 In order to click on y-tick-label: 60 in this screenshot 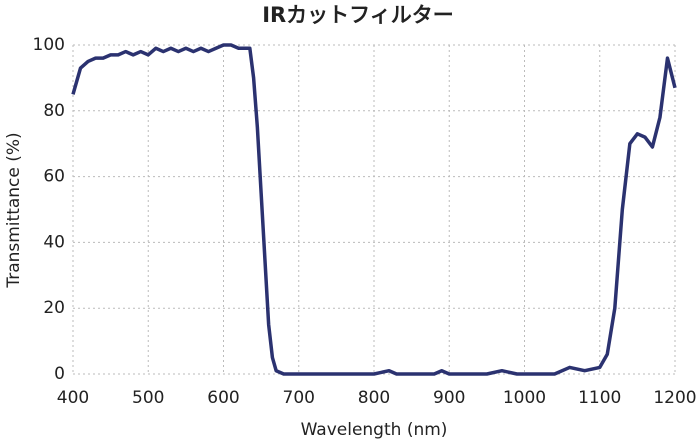, I will do `click(54, 177)`.